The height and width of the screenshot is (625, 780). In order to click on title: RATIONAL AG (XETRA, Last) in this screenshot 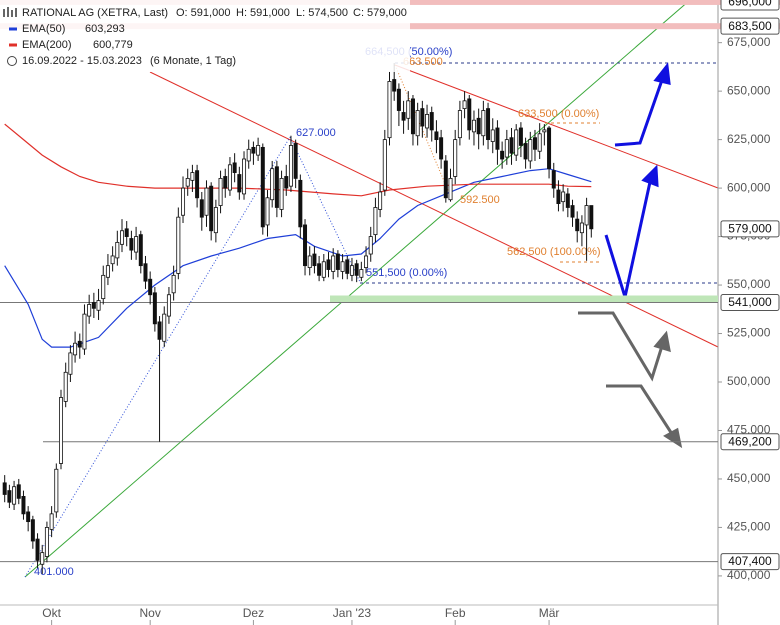, I will do `click(95, 13)`.